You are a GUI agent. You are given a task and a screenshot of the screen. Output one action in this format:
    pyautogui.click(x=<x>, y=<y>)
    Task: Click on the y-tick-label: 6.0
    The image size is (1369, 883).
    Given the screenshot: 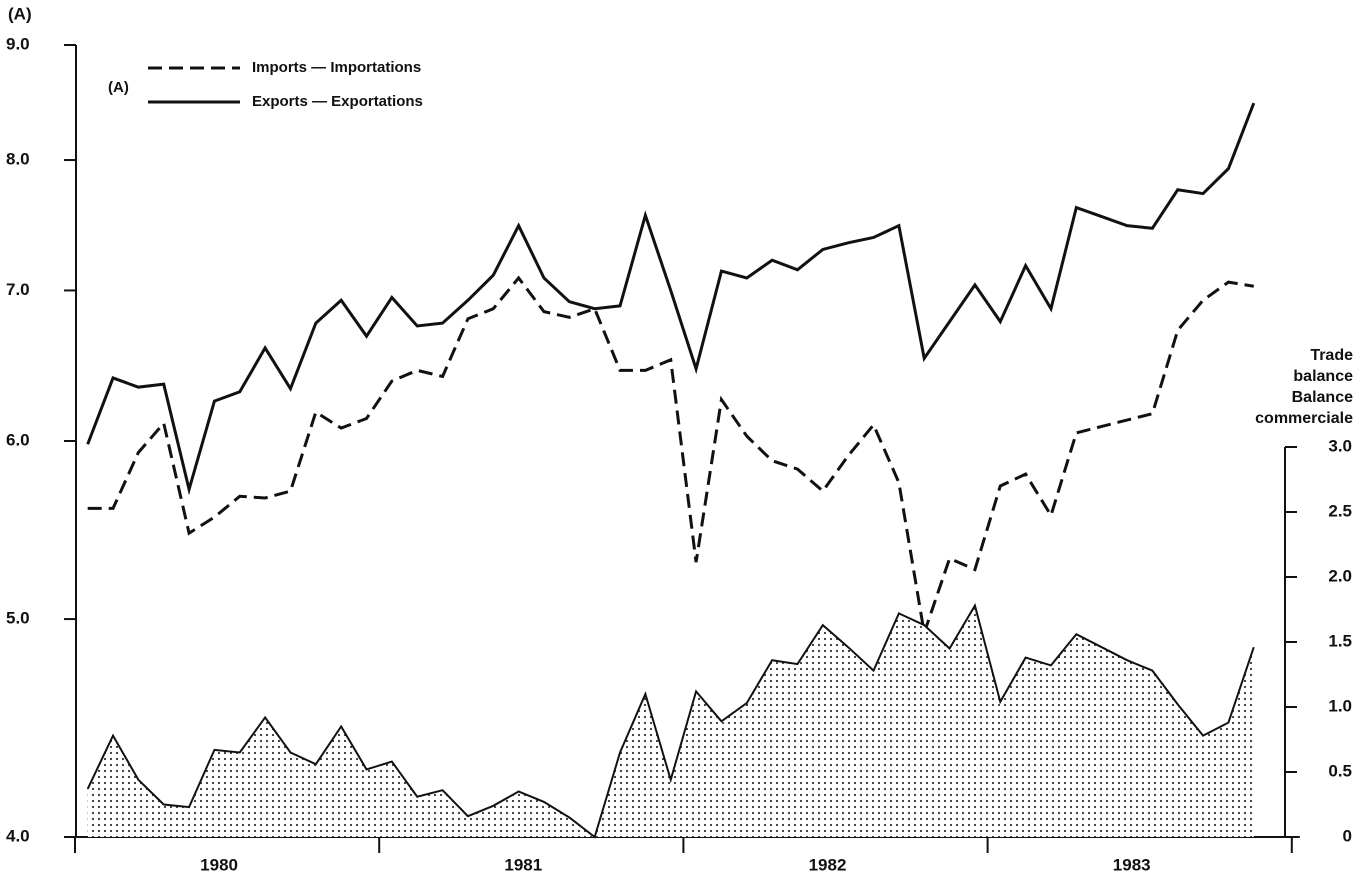 What is the action you would take?
    pyautogui.click(x=18, y=439)
    